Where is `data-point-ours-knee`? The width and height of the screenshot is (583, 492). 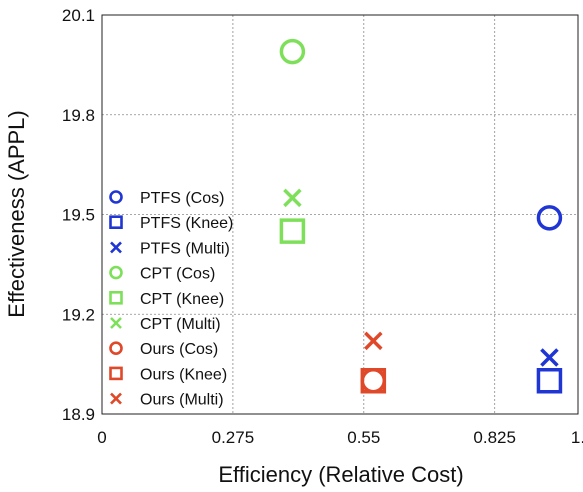 data-point-ours-knee is located at coordinates (373, 381).